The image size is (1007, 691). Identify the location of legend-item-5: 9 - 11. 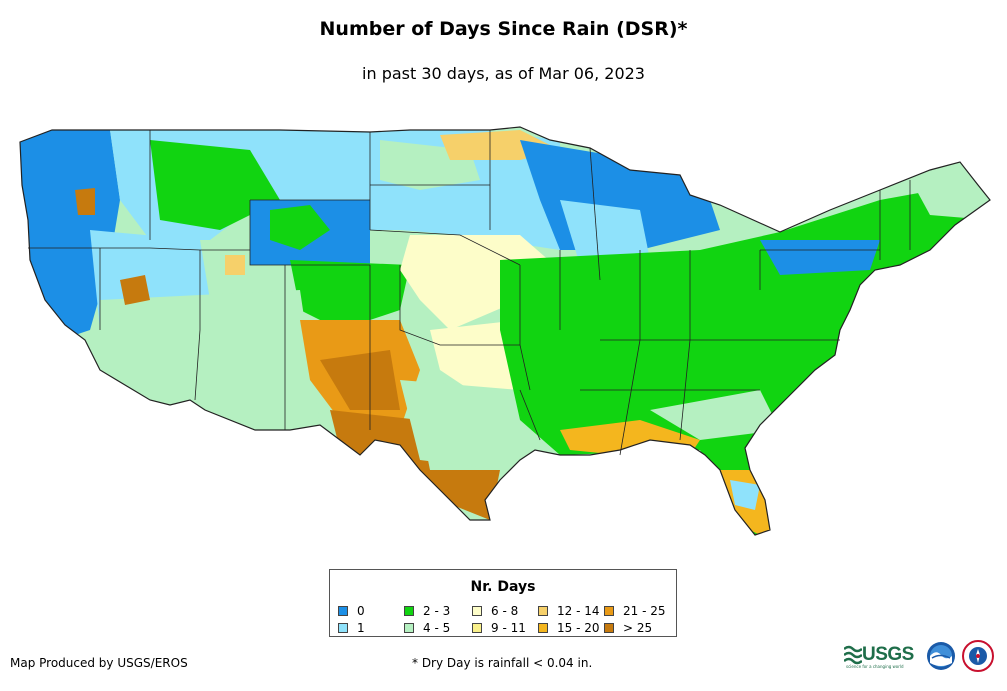
(499, 628).